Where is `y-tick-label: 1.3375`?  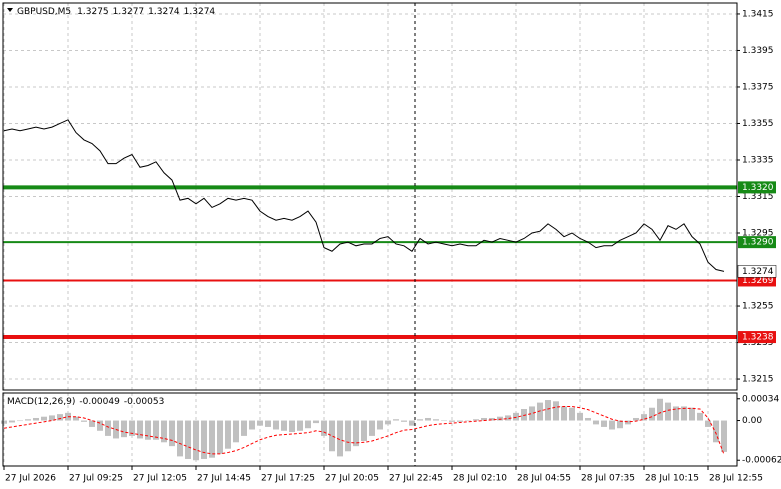
y-tick-label: 1.3375 is located at coordinates (758, 87).